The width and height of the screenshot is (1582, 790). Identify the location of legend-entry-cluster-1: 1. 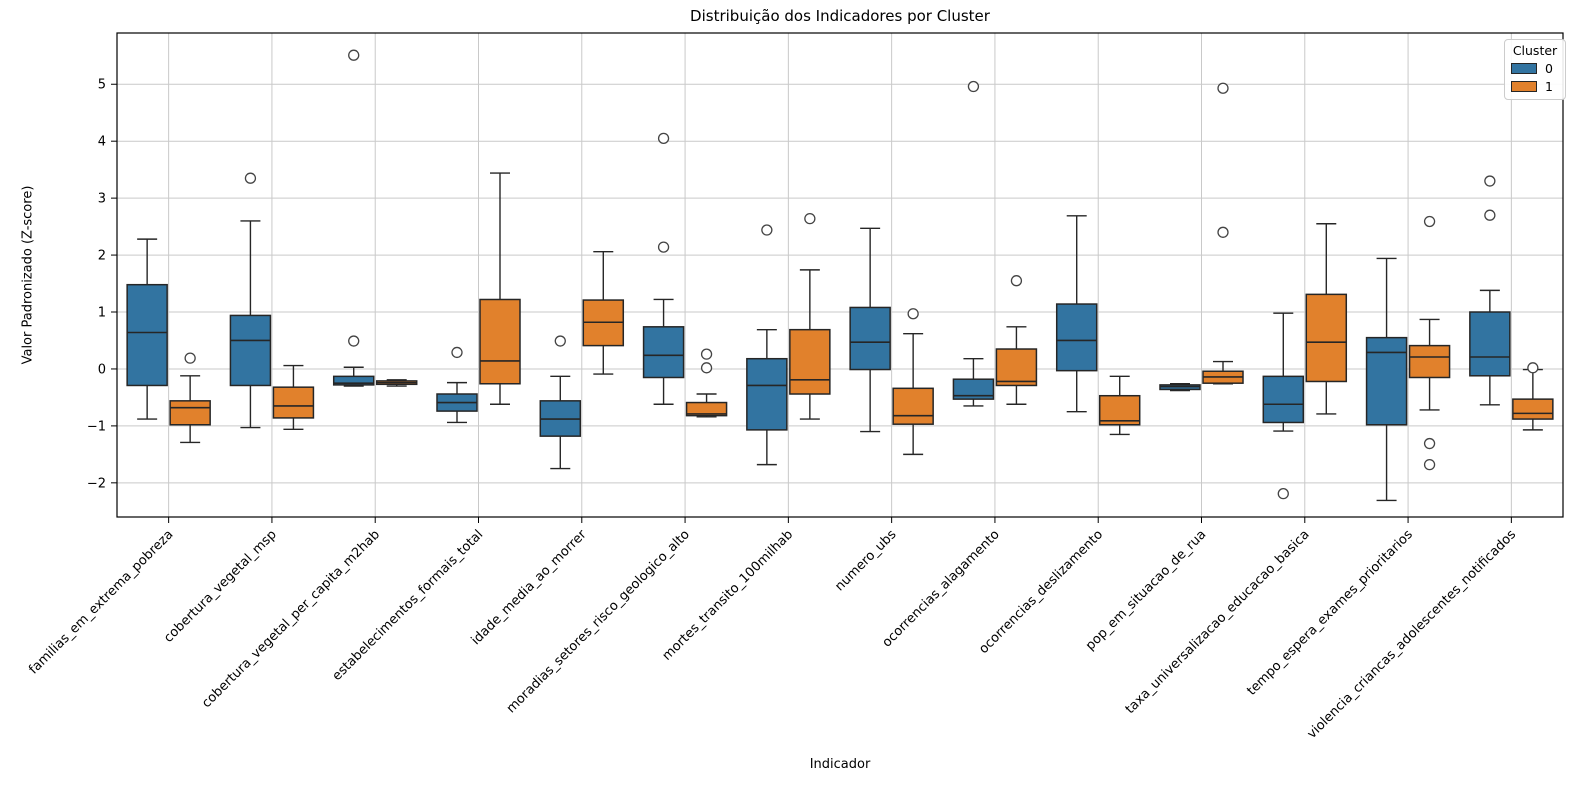
(1535, 86).